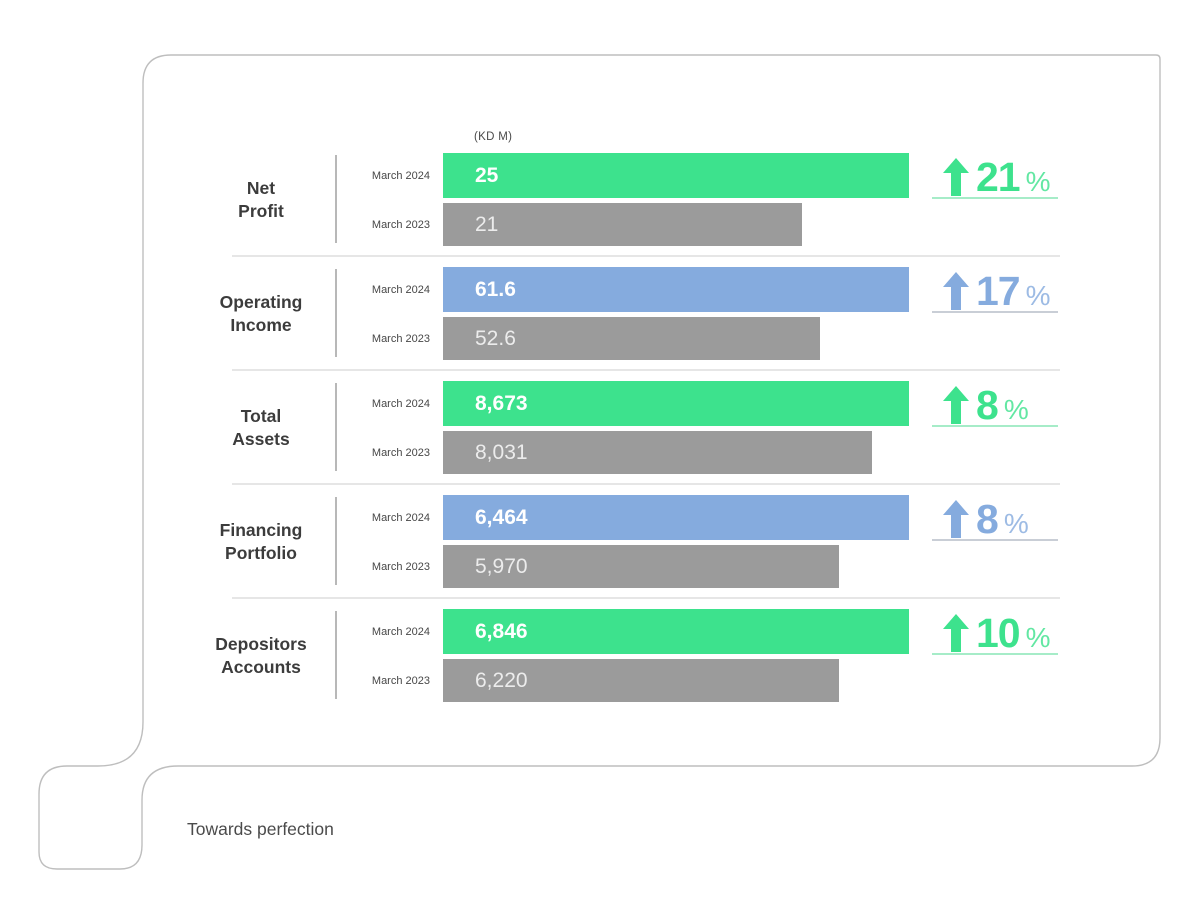 This screenshot has width=1200, height=914. I want to click on change-indicator: 21 %, so click(995, 172).